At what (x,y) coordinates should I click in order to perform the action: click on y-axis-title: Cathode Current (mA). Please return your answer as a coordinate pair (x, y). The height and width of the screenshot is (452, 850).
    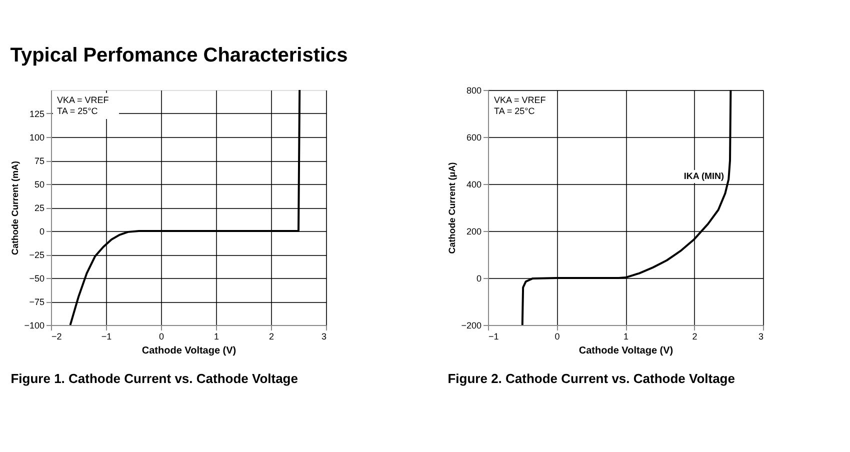
    Looking at the image, I should click on (15, 208).